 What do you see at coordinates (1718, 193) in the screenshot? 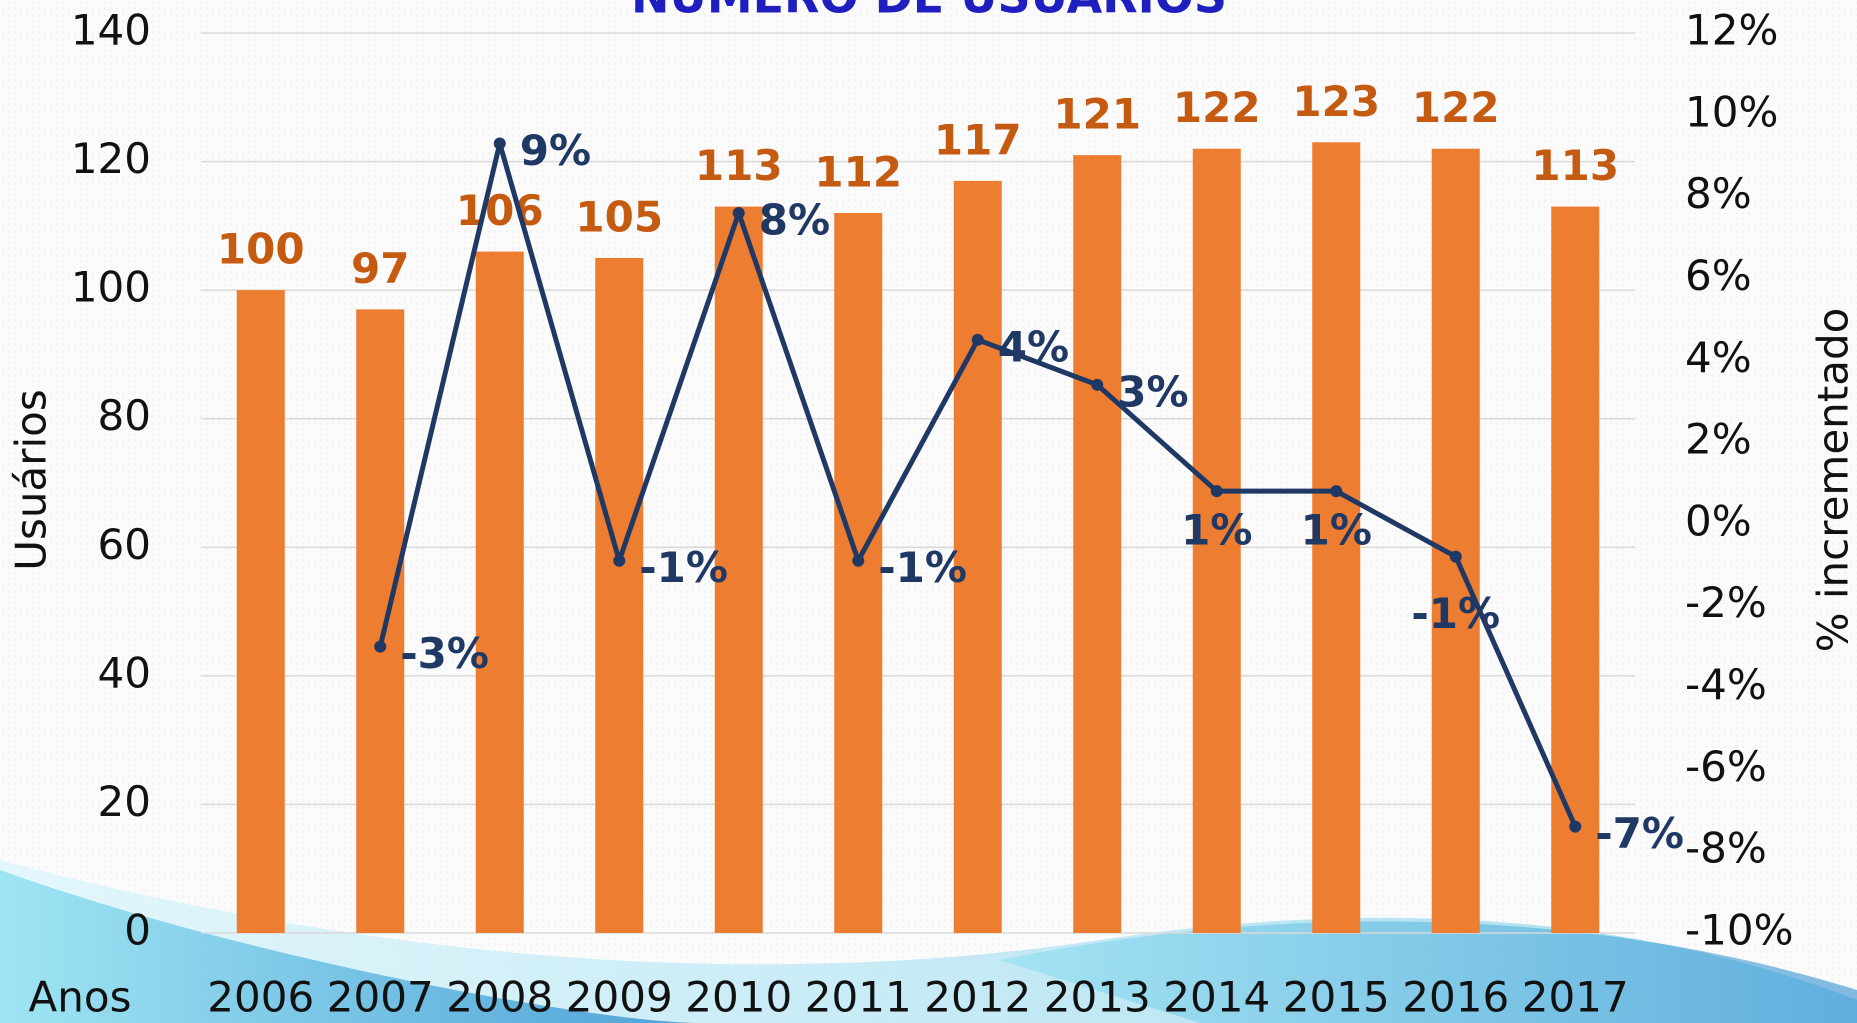
I see `y2-tick-label: 8%` at bounding box center [1718, 193].